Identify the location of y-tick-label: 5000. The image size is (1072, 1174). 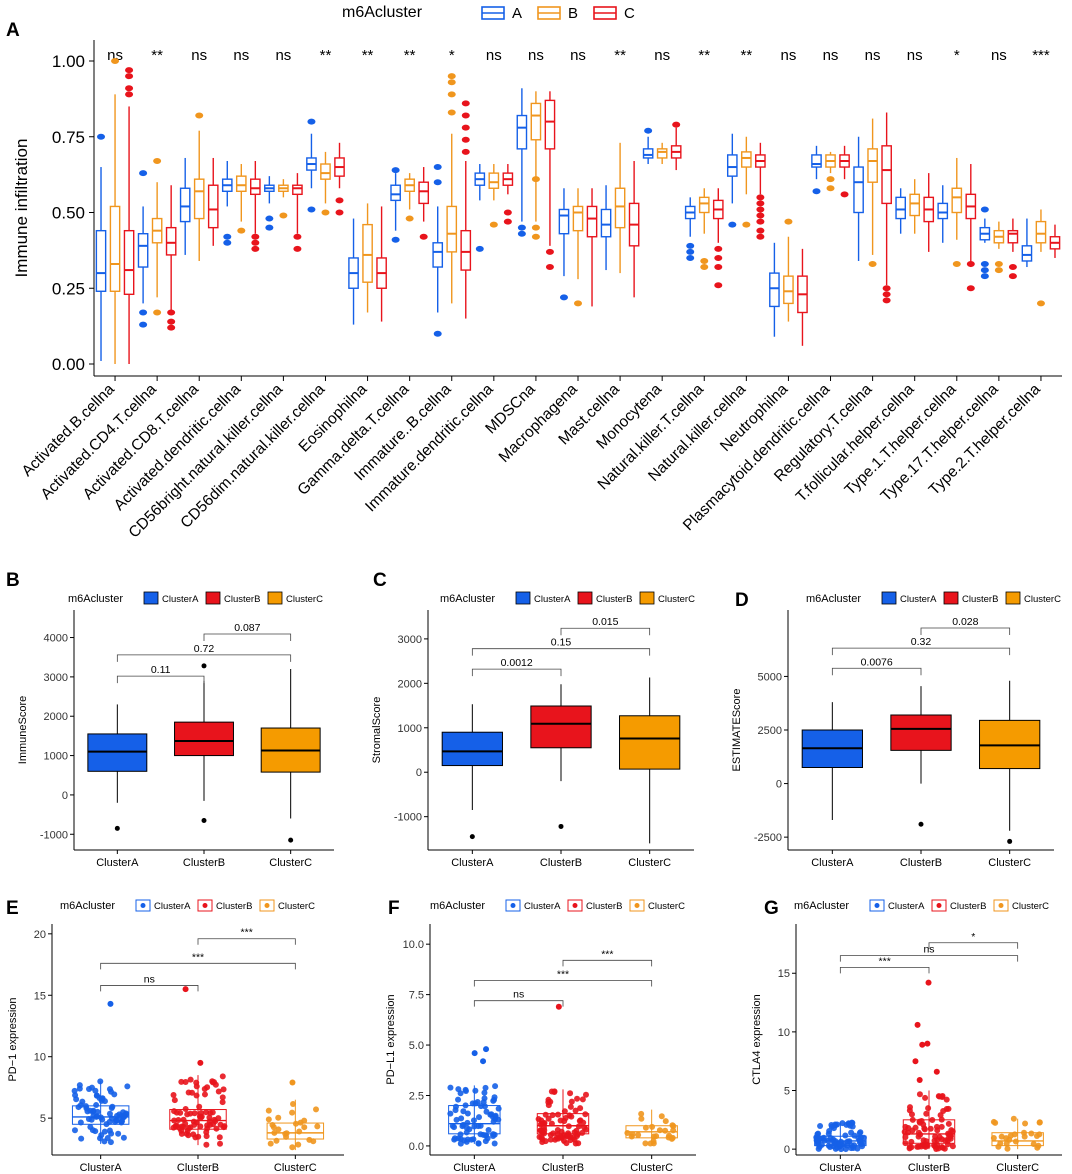
(770, 677).